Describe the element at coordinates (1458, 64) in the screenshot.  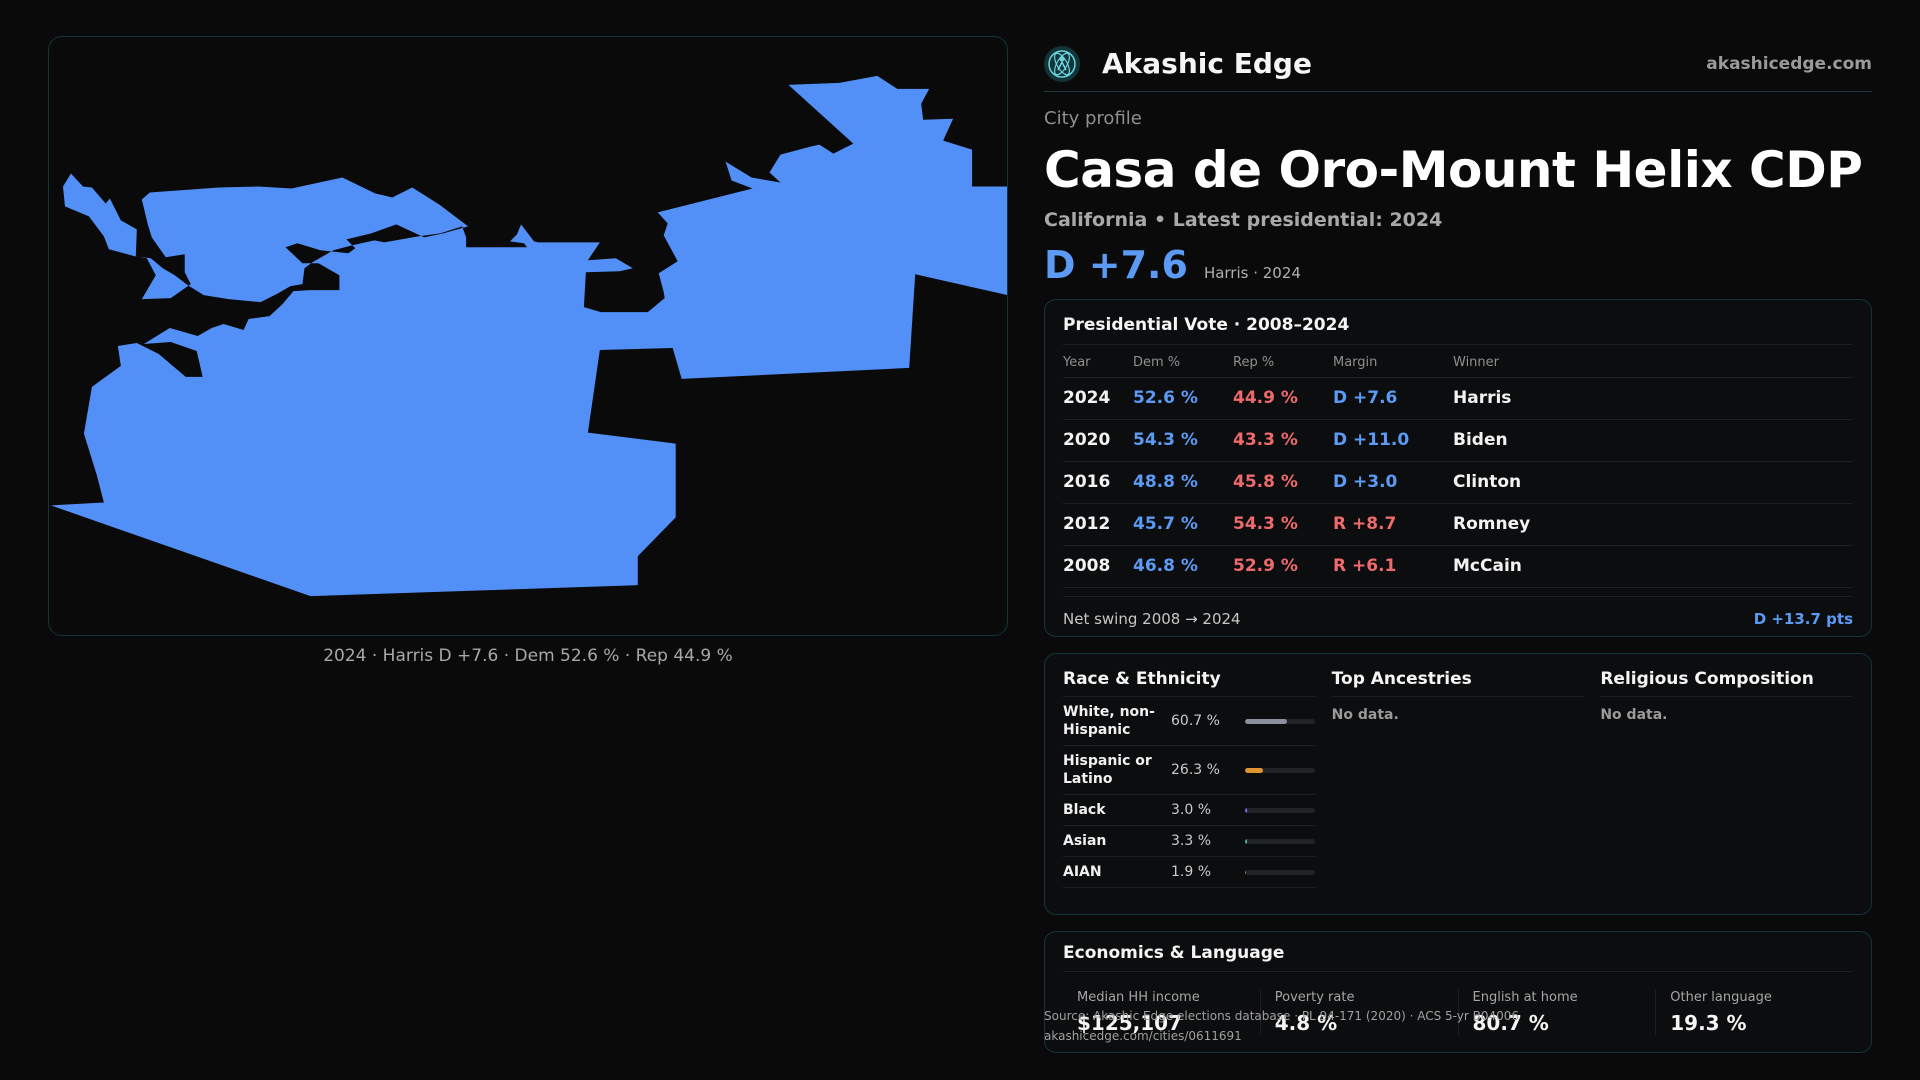
I see `brand-header: Akashic Edge akashicedge.com` at that location.